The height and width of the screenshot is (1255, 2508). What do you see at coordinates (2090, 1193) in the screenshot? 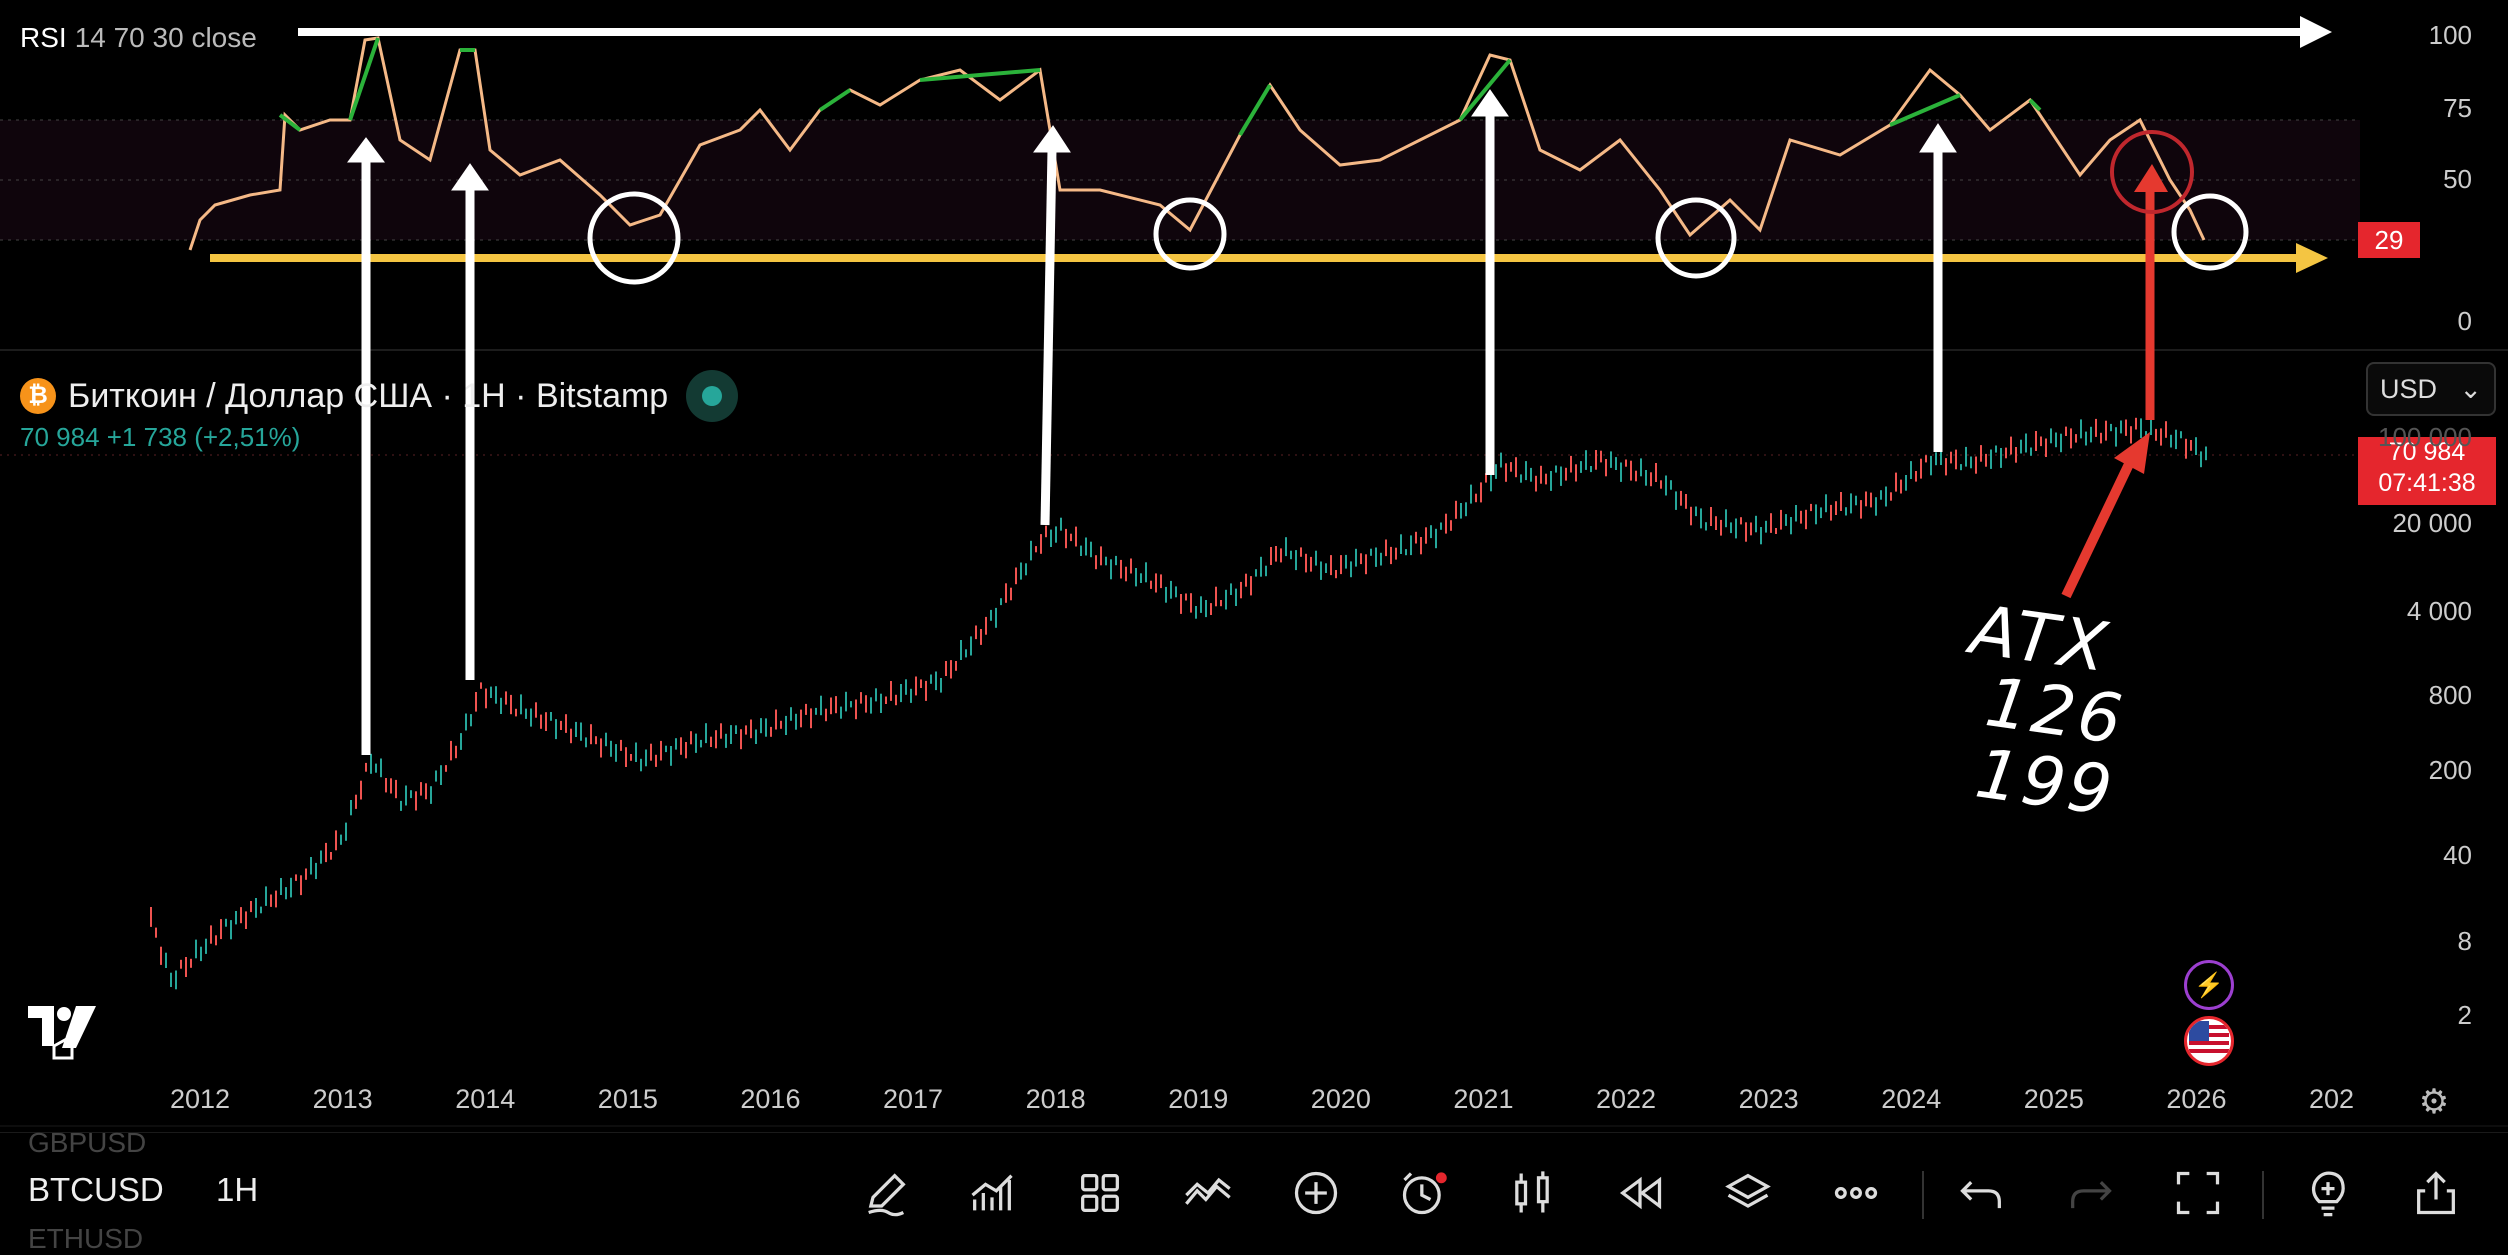
I see `redo-icon` at bounding box center [2090, 1193].